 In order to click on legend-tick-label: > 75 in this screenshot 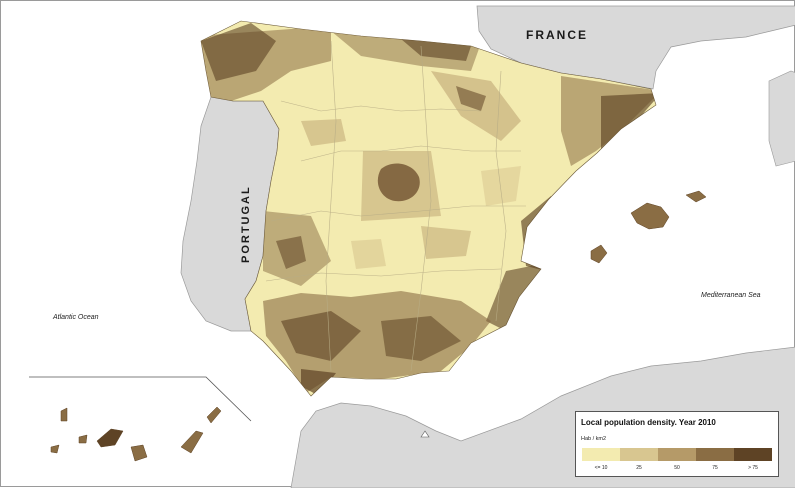, I will do `click(753, 468)`.